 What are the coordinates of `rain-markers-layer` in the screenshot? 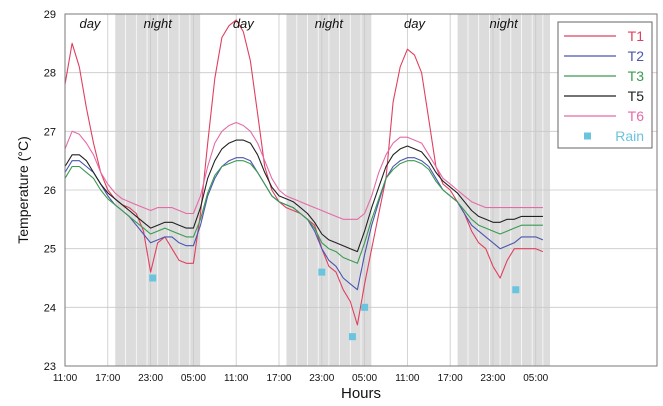 It's located at (334, 304).